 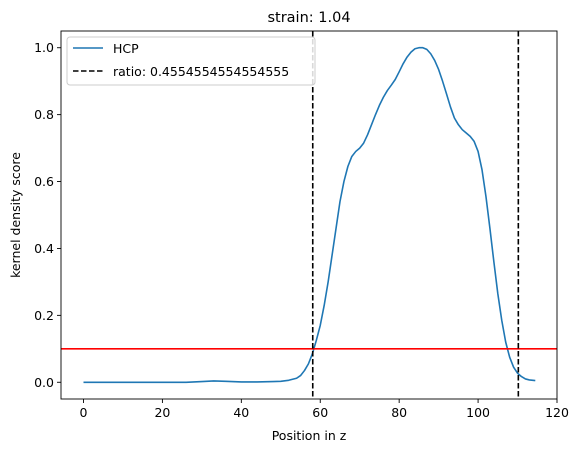 I want to click on y-axis-label: kernel density score, so click(x=15, y=215).